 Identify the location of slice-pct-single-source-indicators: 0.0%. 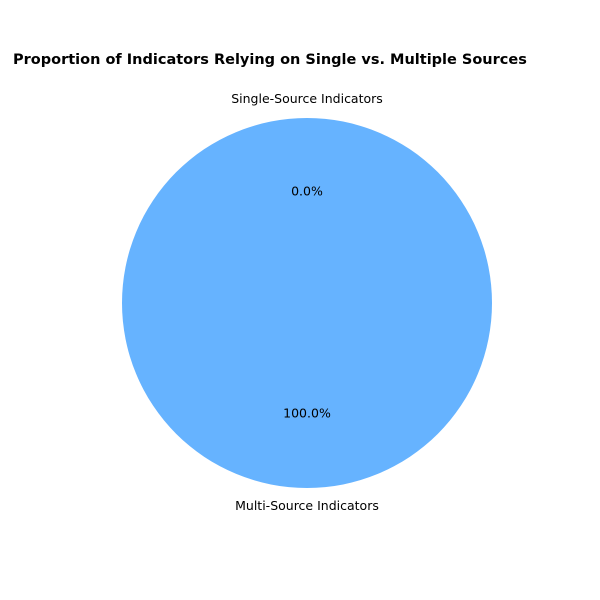
(307, 191).